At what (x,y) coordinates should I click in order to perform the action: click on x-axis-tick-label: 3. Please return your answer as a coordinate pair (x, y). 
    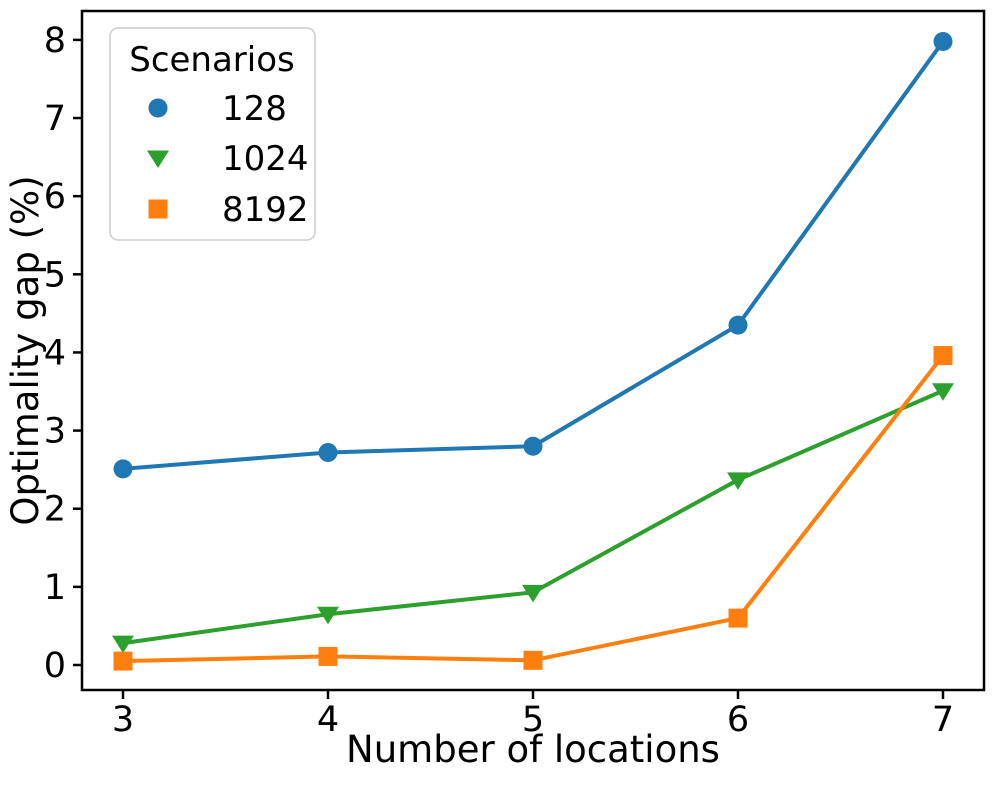
    Looking at the image, I should click on (123, 720).